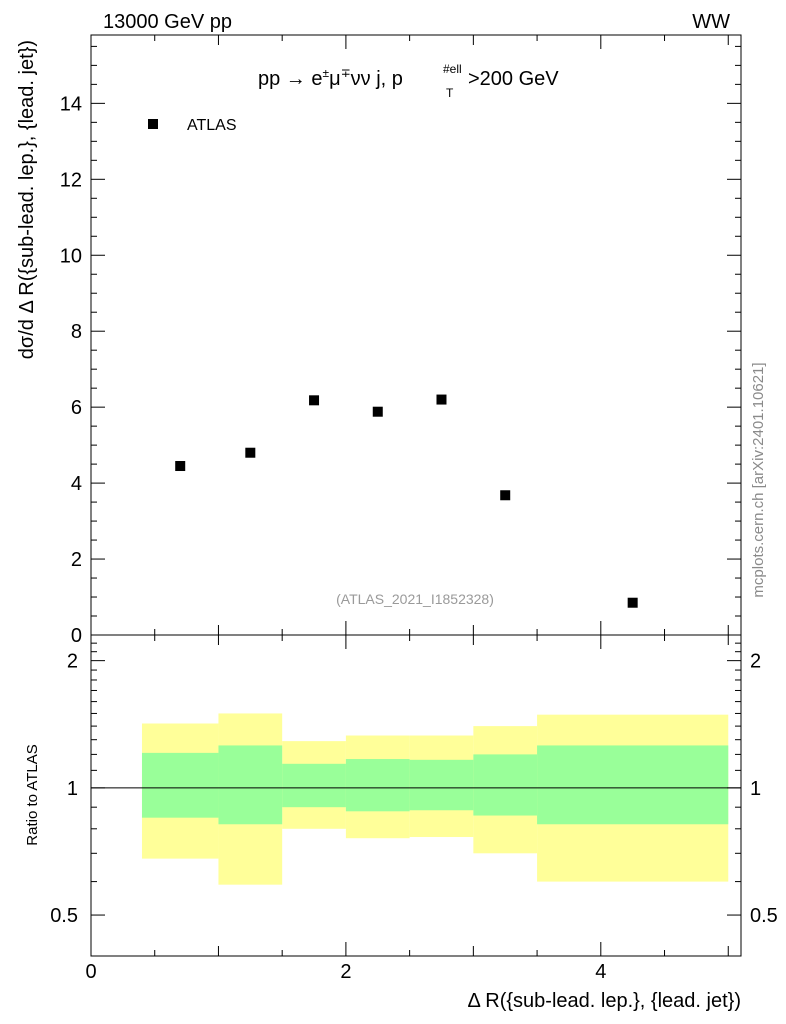 This screenshot has width=786, height=1024. What do you see at coordinates (346, 73) in the screenshot?
I see `selection-title-sup2: ∓` at bounding box center [346, 73].